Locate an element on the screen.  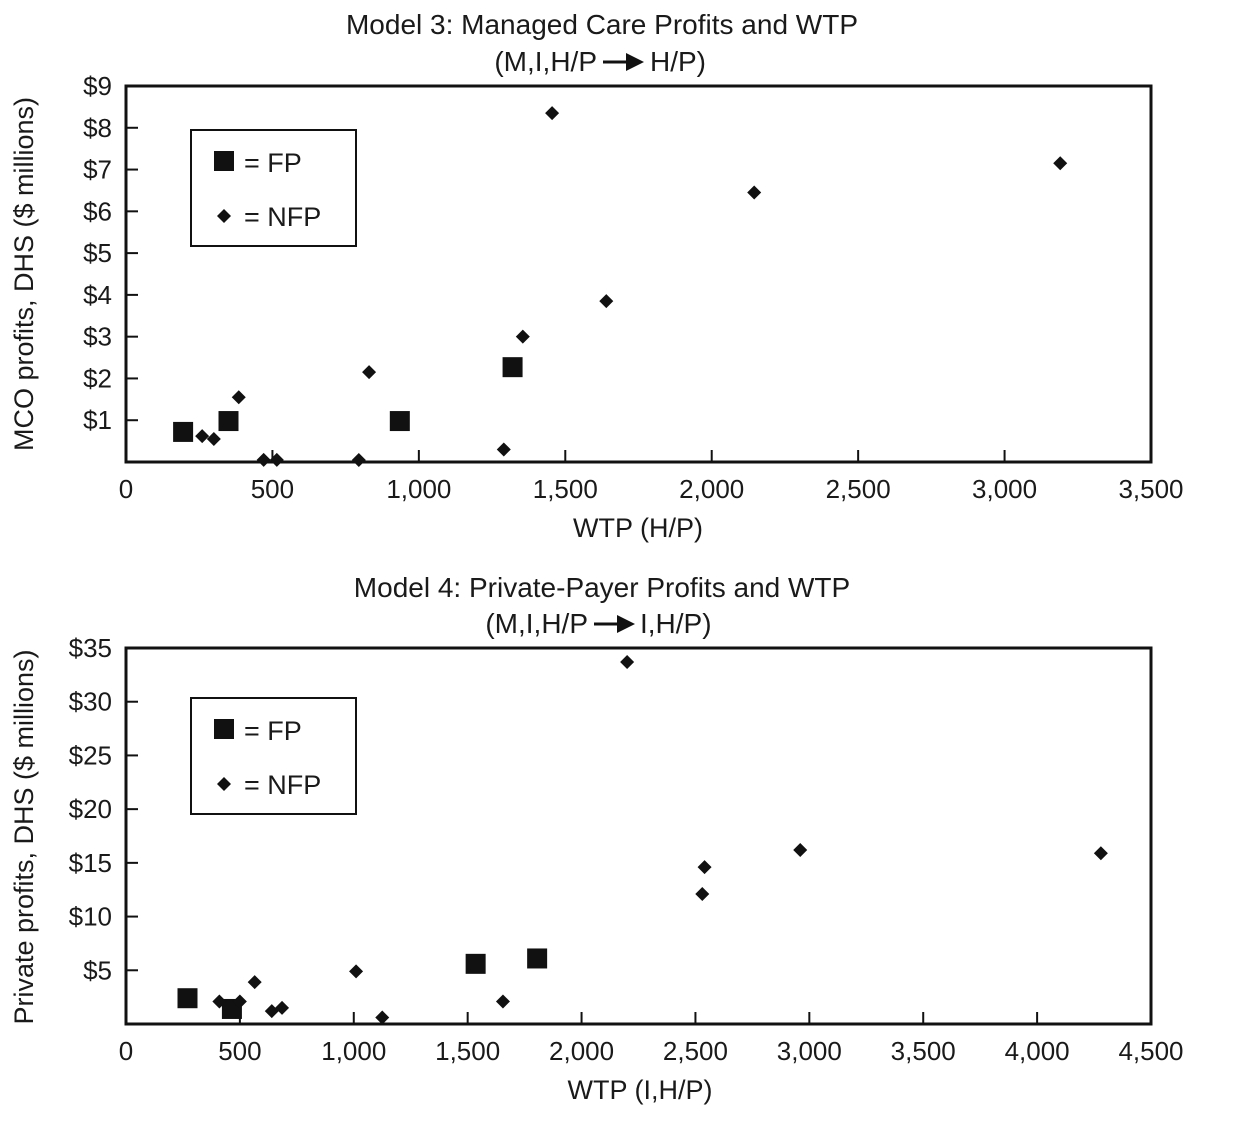
y-tick-label: $15 is located at coordinates (90, 863).